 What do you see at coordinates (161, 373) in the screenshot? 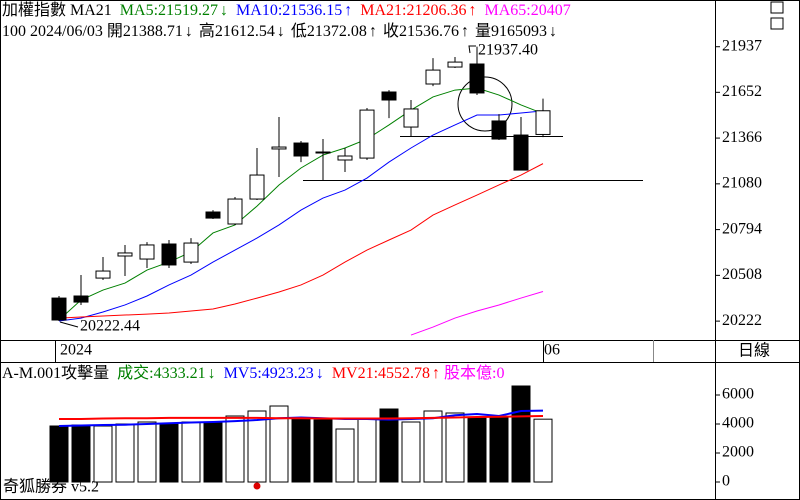
I see `legend-entry: 成交:4333.21` at bounding box center [161, 373].